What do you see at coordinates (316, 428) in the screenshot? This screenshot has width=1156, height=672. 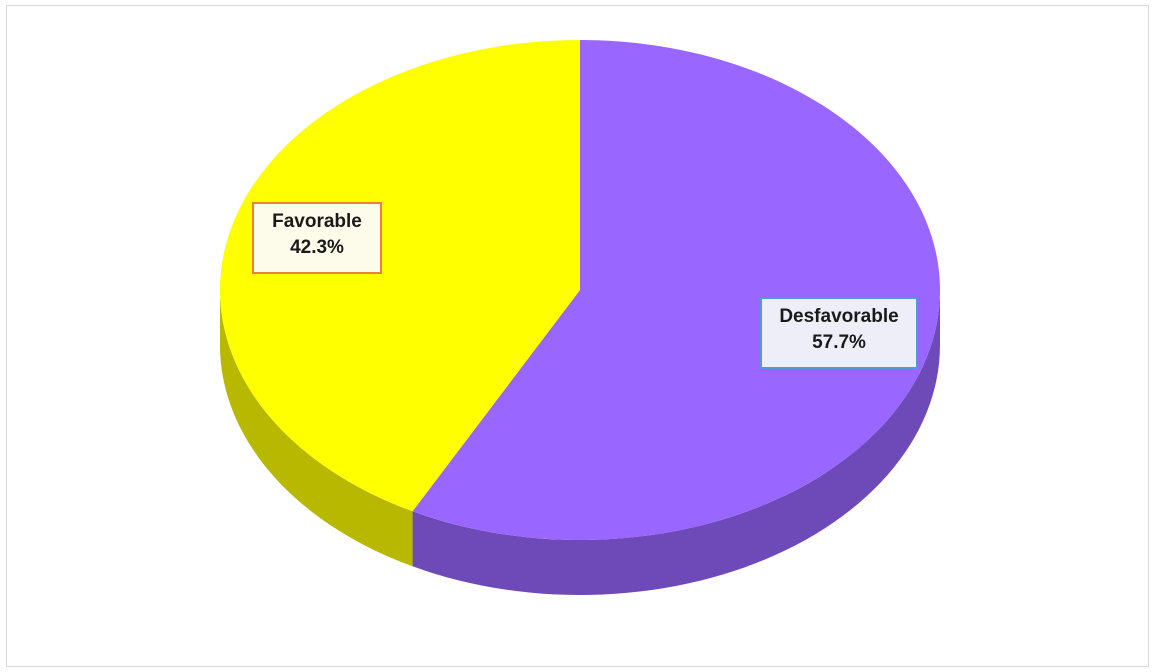 I see `pie-slice-side-favorable` at bounding box center [316, 428].